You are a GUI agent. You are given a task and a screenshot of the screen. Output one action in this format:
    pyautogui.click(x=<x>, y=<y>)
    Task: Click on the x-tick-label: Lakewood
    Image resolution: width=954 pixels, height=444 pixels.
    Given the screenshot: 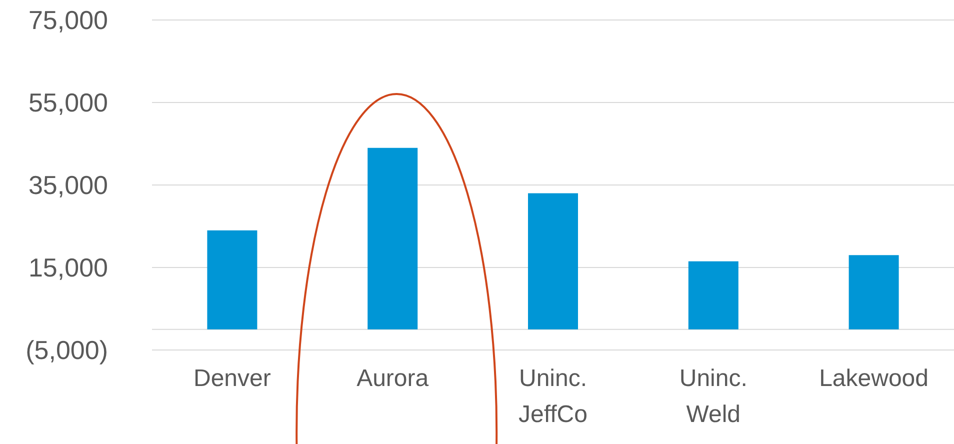 What is the action you would take?
    pyautogui.click(x=874, y=378)
    